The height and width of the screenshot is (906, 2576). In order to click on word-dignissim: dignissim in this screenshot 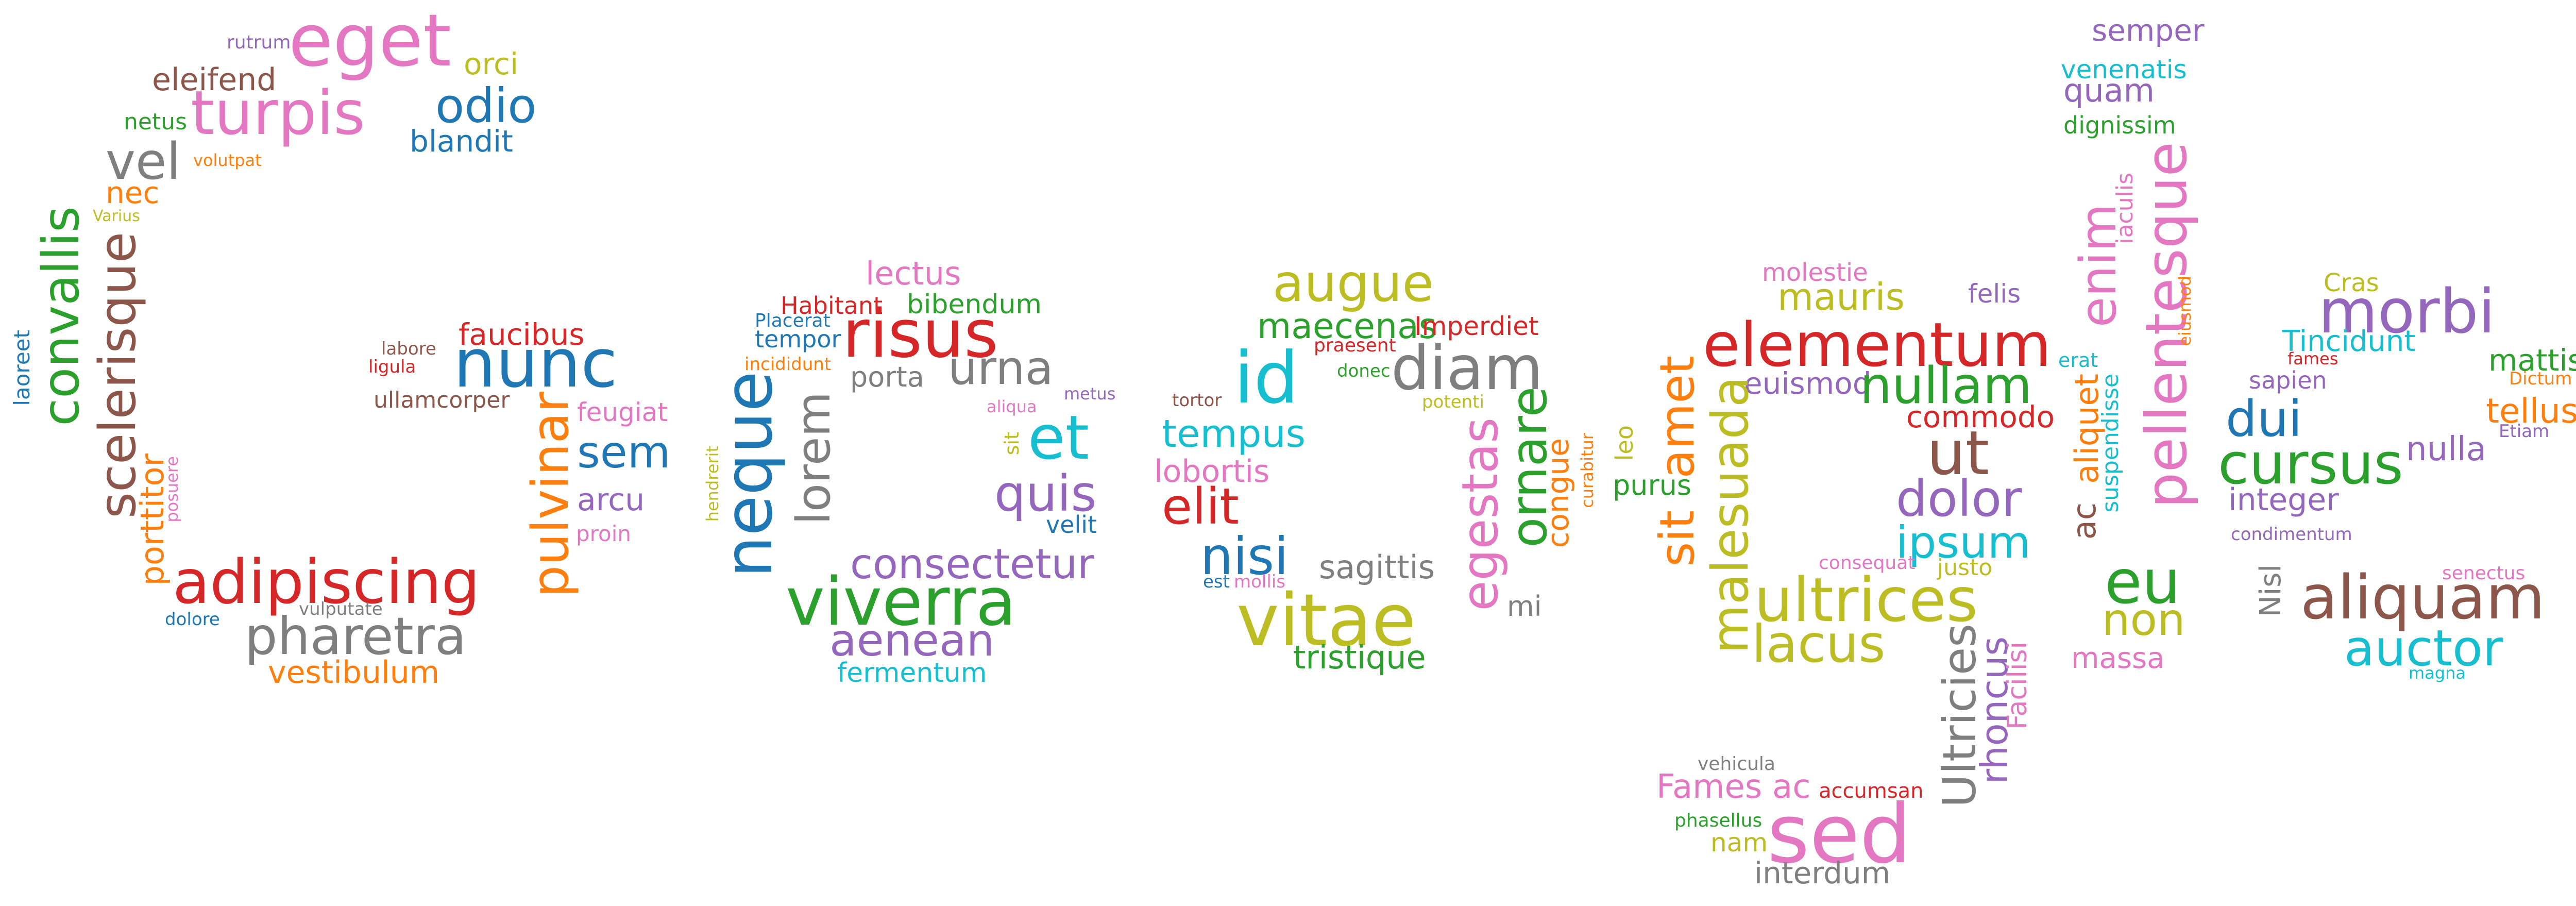, I will do `click(2119, 125)`.